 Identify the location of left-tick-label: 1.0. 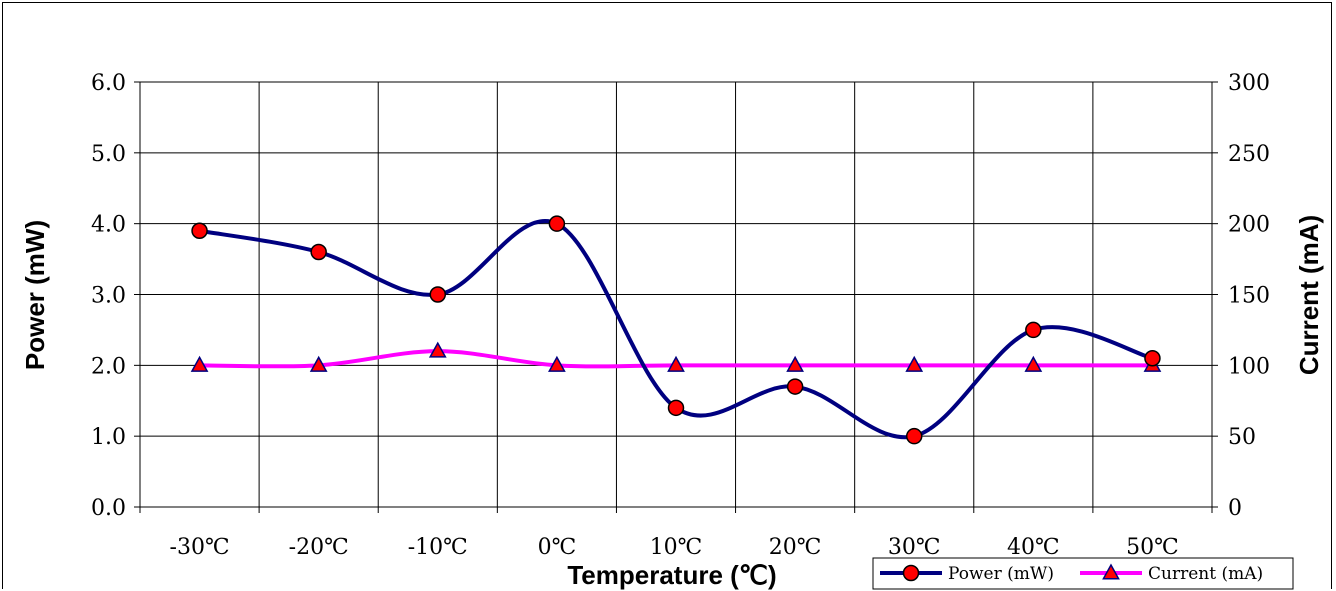
(108, 437).